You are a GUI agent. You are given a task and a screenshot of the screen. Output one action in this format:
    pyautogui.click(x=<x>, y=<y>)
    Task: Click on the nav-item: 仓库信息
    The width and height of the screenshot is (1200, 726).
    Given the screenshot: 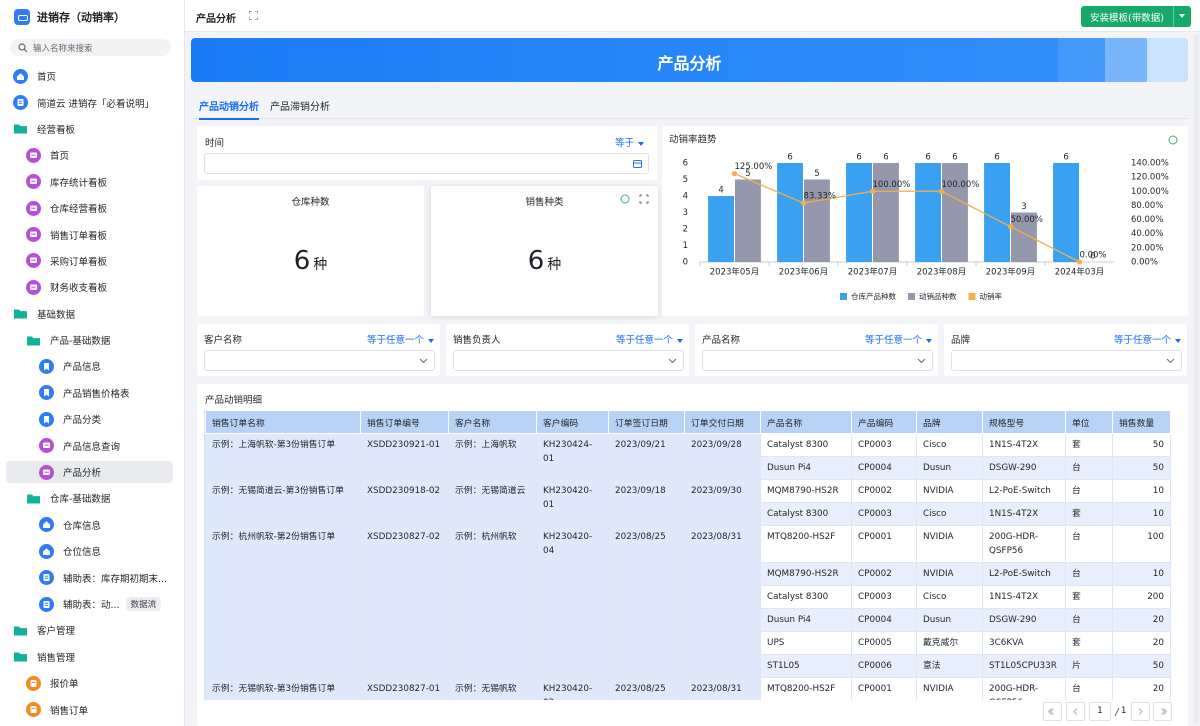 What is the action you would take?
    pyautogui.click(x=92, y=525)
    